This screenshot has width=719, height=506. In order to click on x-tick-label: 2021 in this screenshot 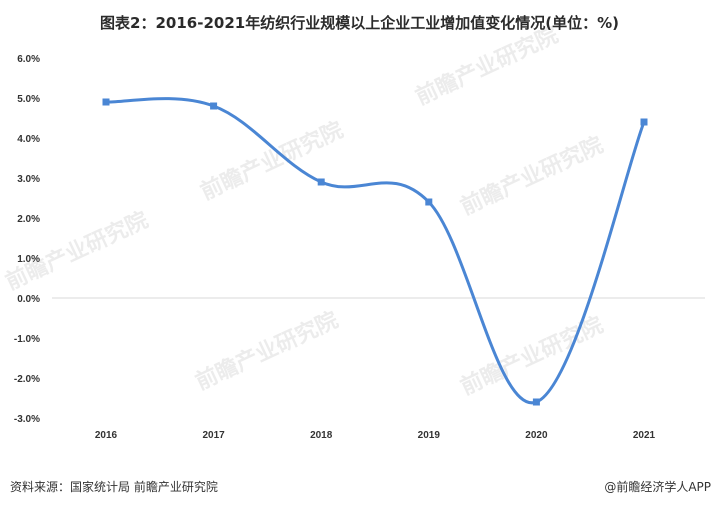, I will do `click(644, 435)`.